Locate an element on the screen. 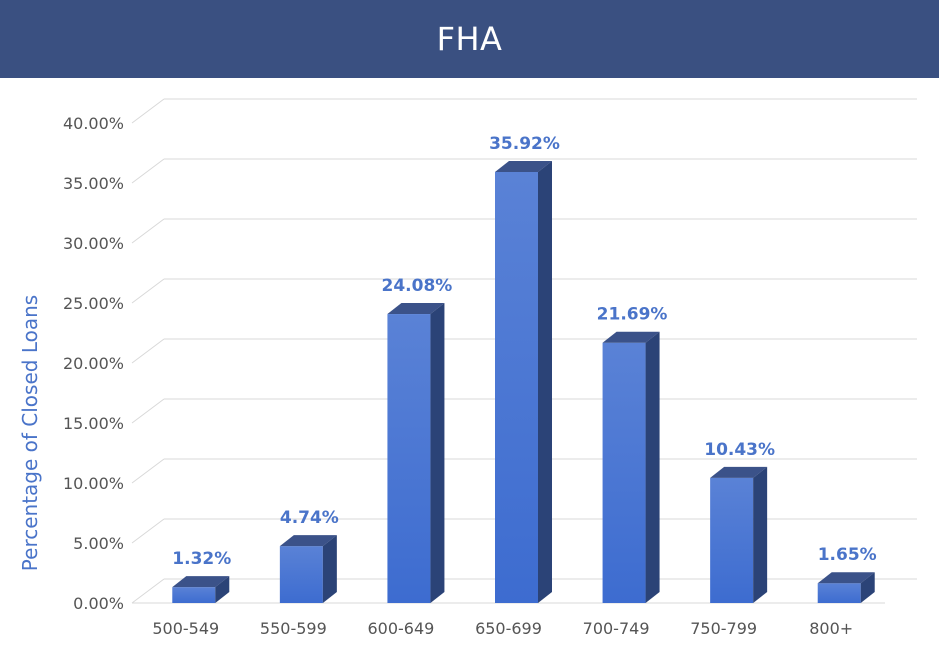  data-label: 4.74% is located at coordinates (309, 518).